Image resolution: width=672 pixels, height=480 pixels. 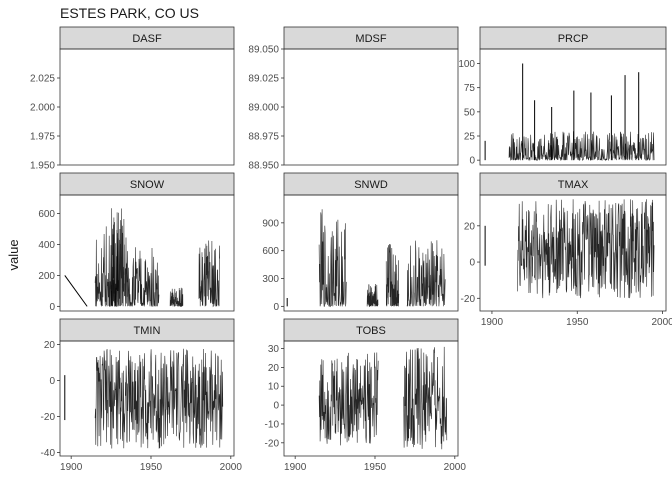 I want to click on strip-label: TOBS, so click(x=371, y=331).